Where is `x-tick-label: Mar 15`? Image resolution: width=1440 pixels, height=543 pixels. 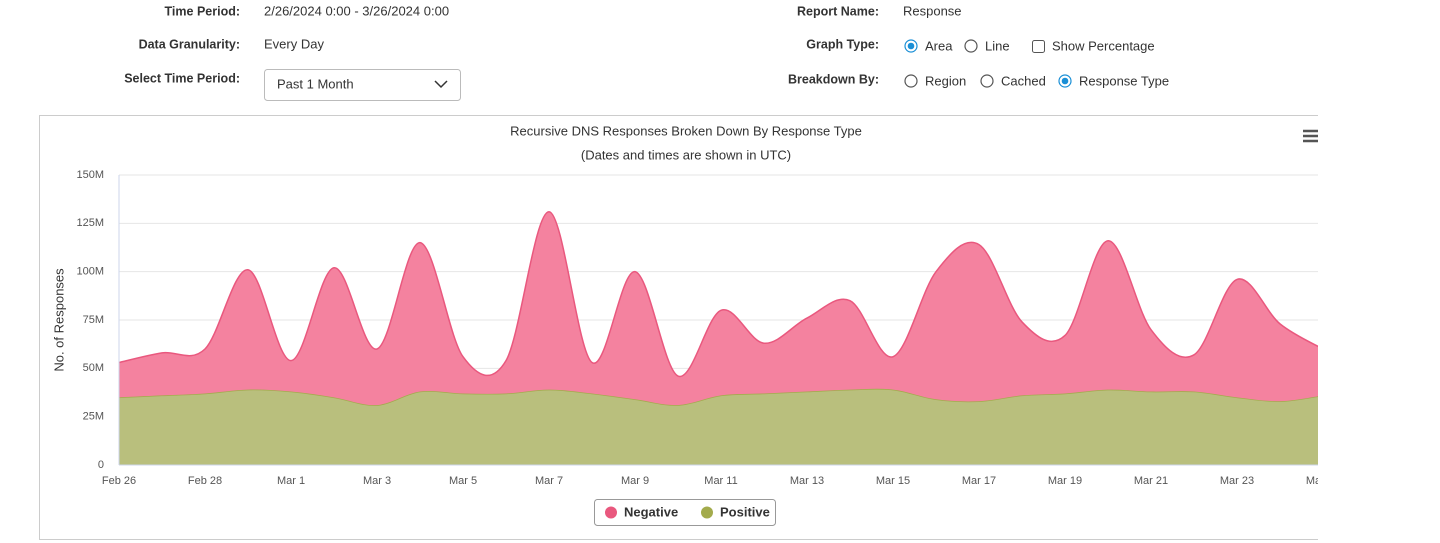 x-tick-label: Mar 15 is located at coordinates (893, 481).